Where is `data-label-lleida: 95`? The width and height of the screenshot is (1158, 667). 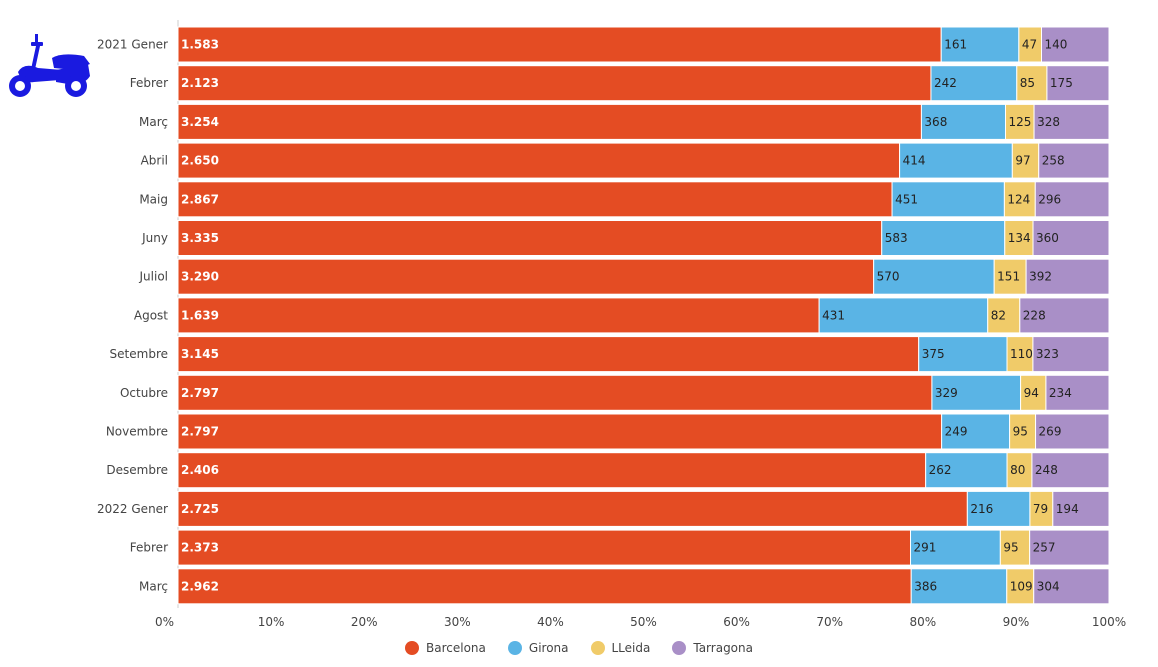 data-label-lleida: 95 is located at coordinates (1020, 432).